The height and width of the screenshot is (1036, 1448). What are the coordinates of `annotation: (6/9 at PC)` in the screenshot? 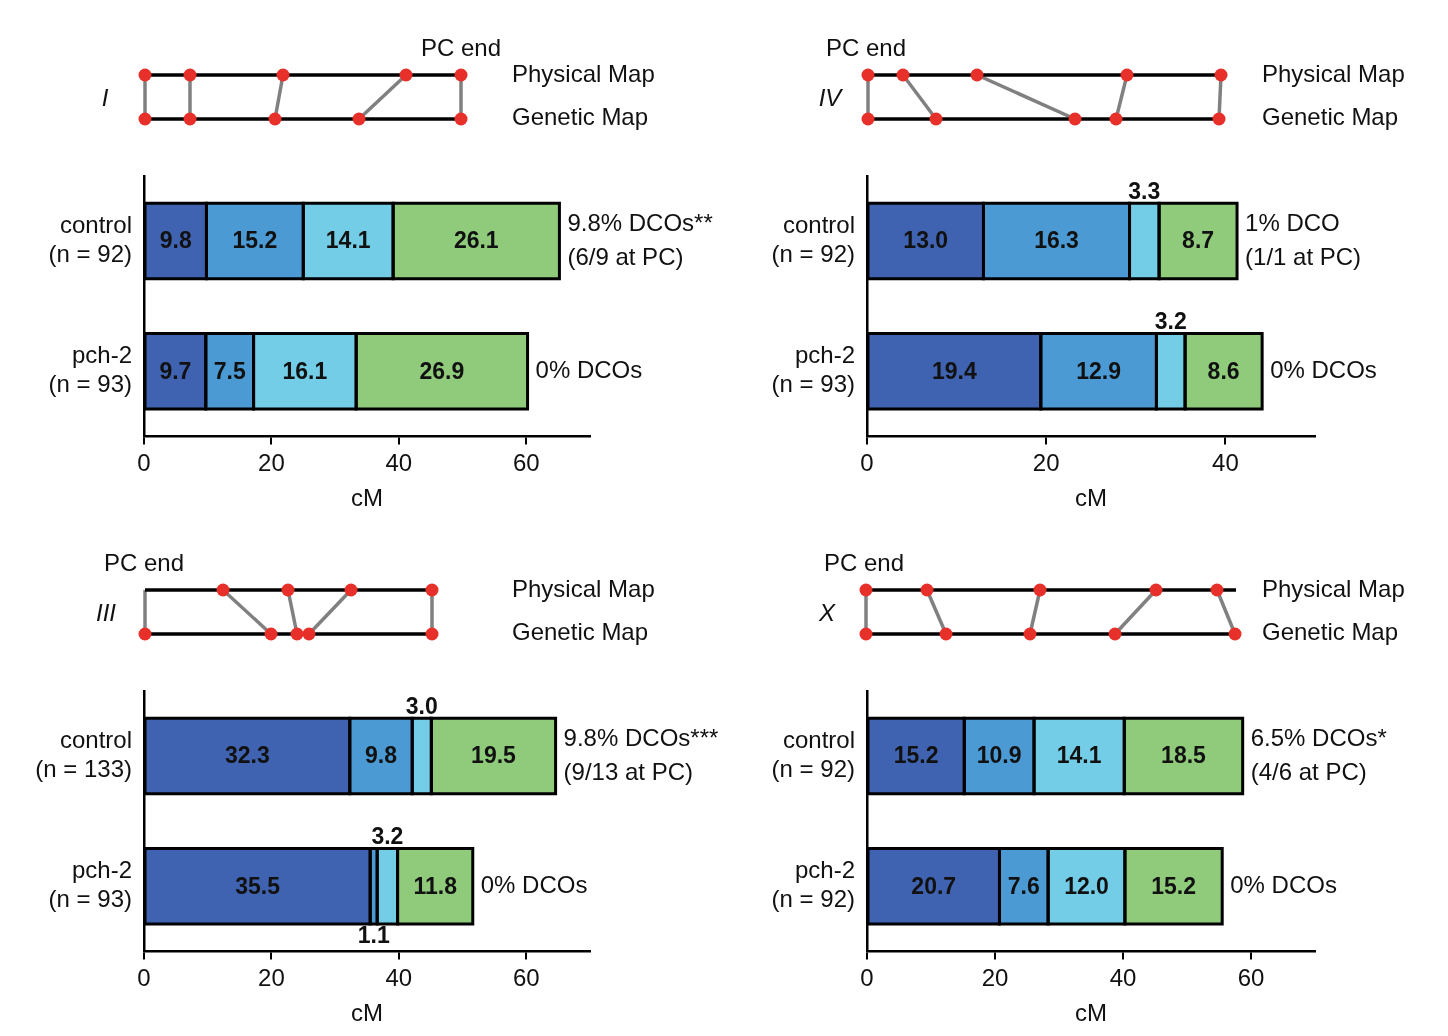 It's located at (625, 256).